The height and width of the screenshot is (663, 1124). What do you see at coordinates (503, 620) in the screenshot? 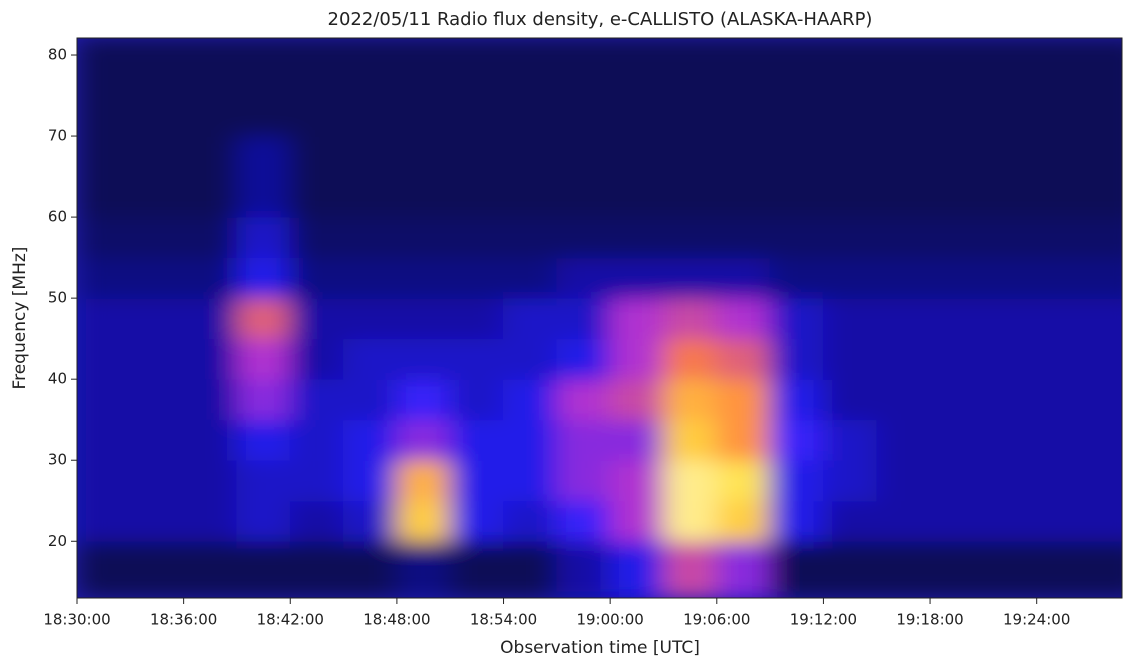
I see `x-tick-label: 18:54:00` at bounding box center [503, 620].